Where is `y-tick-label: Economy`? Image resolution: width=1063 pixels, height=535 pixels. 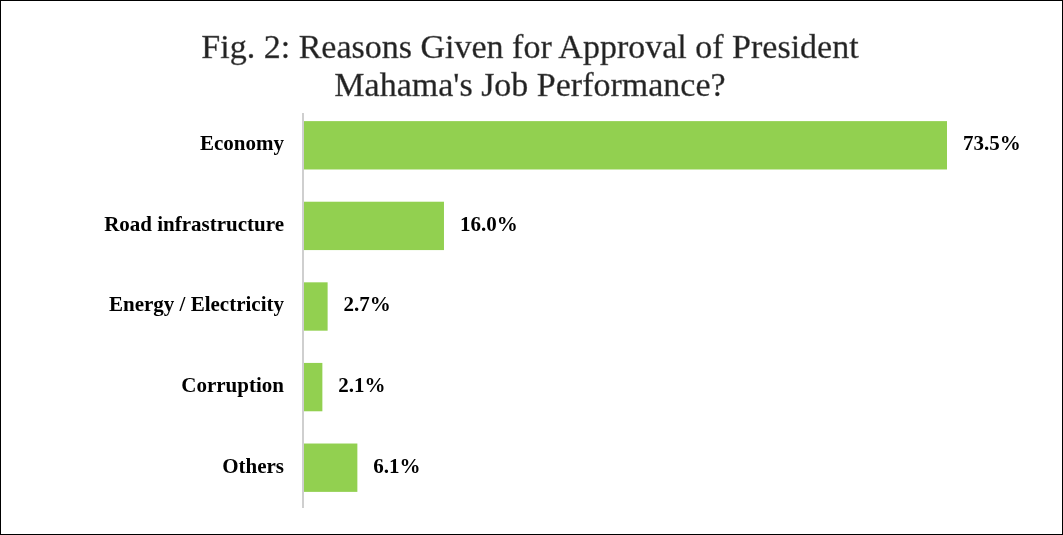 y-tick-label: Economy is located at coordinates (242, 143).